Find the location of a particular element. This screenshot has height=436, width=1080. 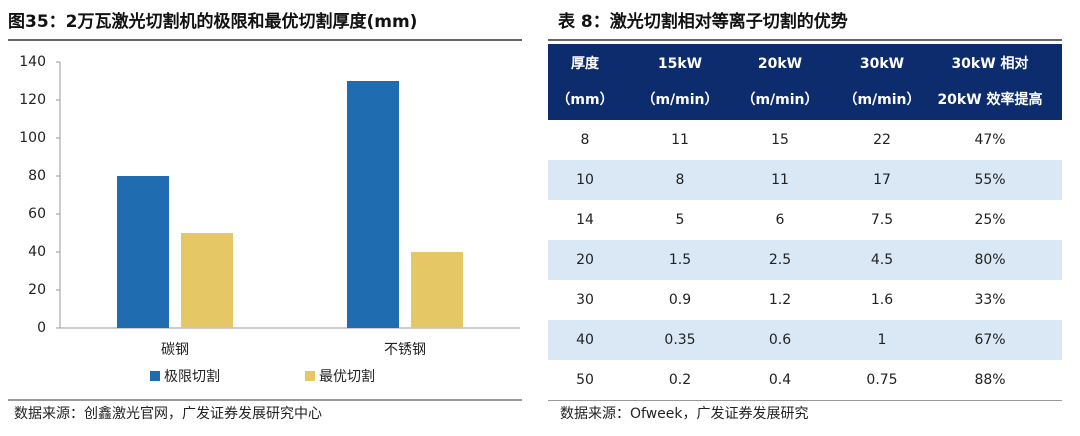

table-cell: 6 is located at coordinates (780, 220).